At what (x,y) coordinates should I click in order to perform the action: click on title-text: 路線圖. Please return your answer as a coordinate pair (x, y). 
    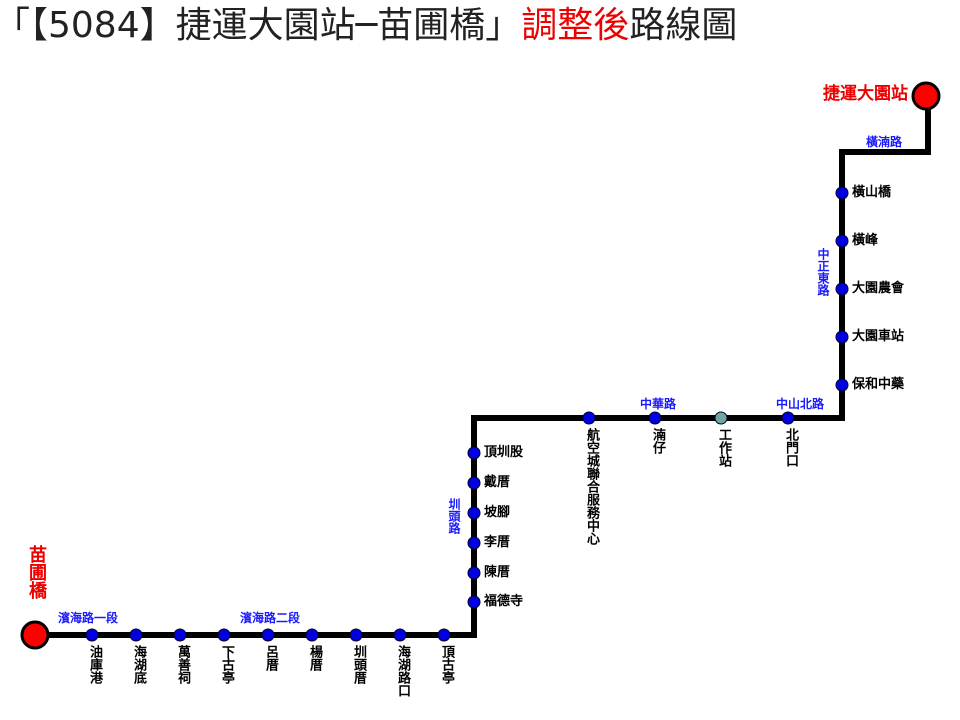
    Looking at the image, I should click on (683, 25).